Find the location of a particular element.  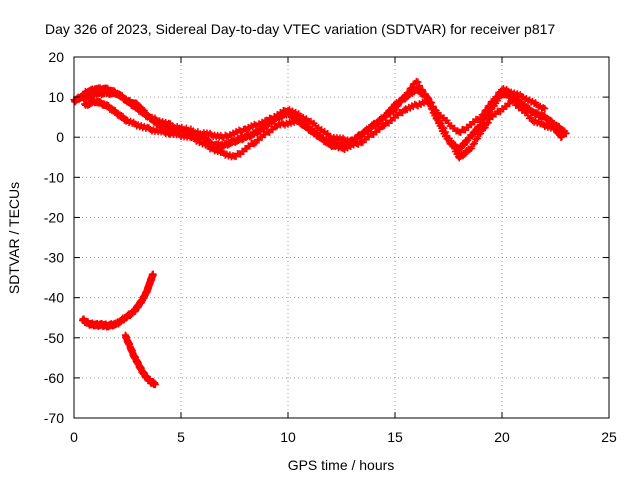

x-tick-label: 25 is located at coordinates (609, 437).